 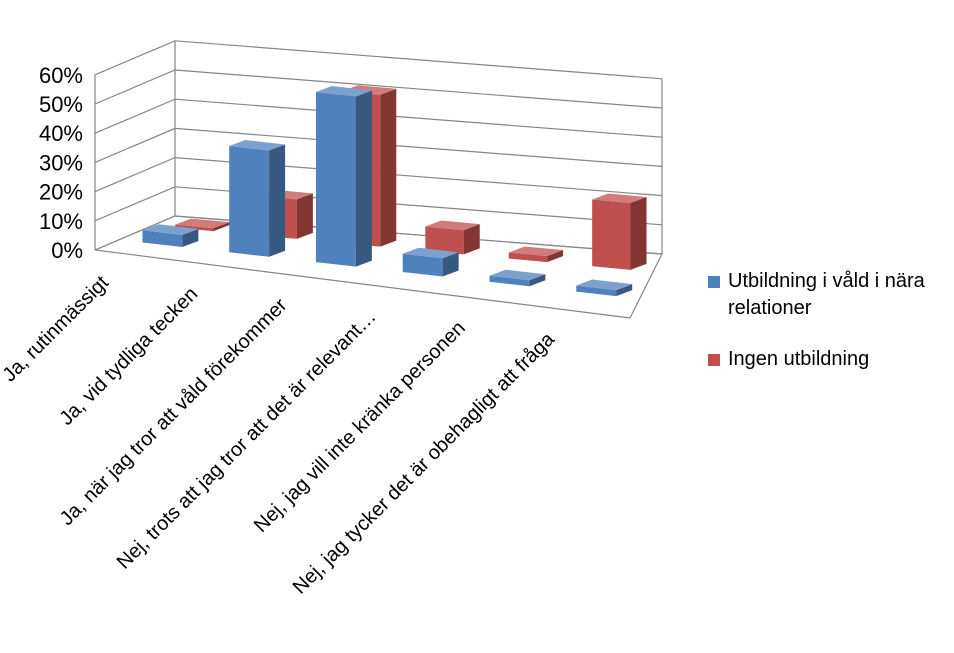 I want to click on legend-swatch-blue, so click(x=714, y=282).